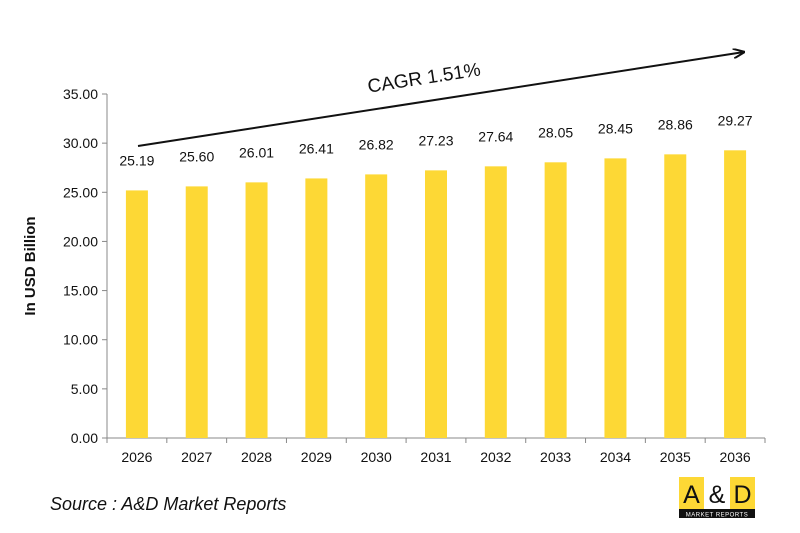  What do you see at coordinates (80, 291) in the screenshot?
I see `y-tick-label: 15.00` at bounding box center [80, 291].